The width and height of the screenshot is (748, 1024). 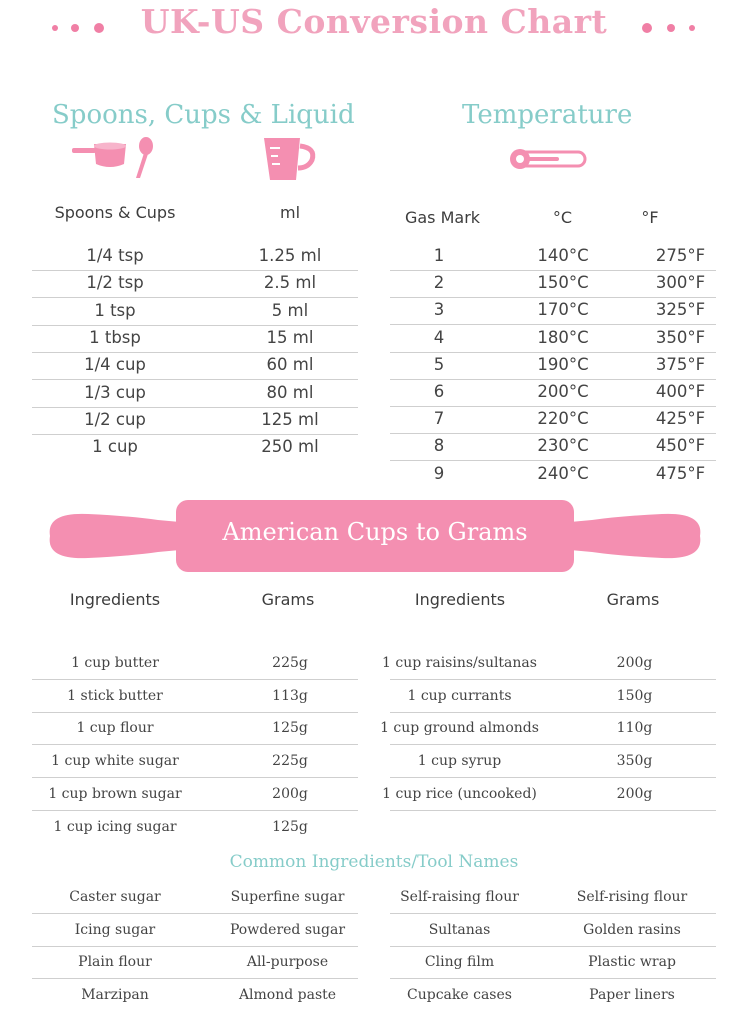 What do you see at coordinates (632, 897) in the screenshot?
I see `us-name: Self-rising flour` at bounding box center [632, 897].